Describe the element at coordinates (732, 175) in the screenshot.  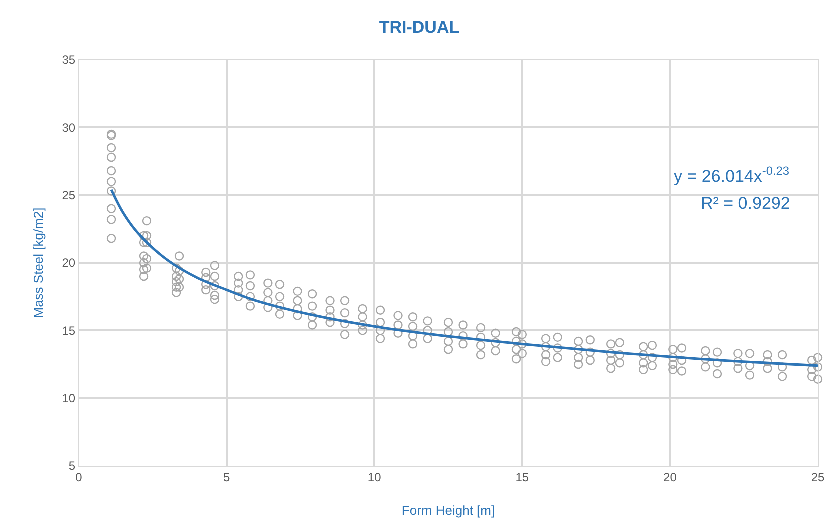
I see `annotation: y = 26.014x$^{-0.23}$` at that location.